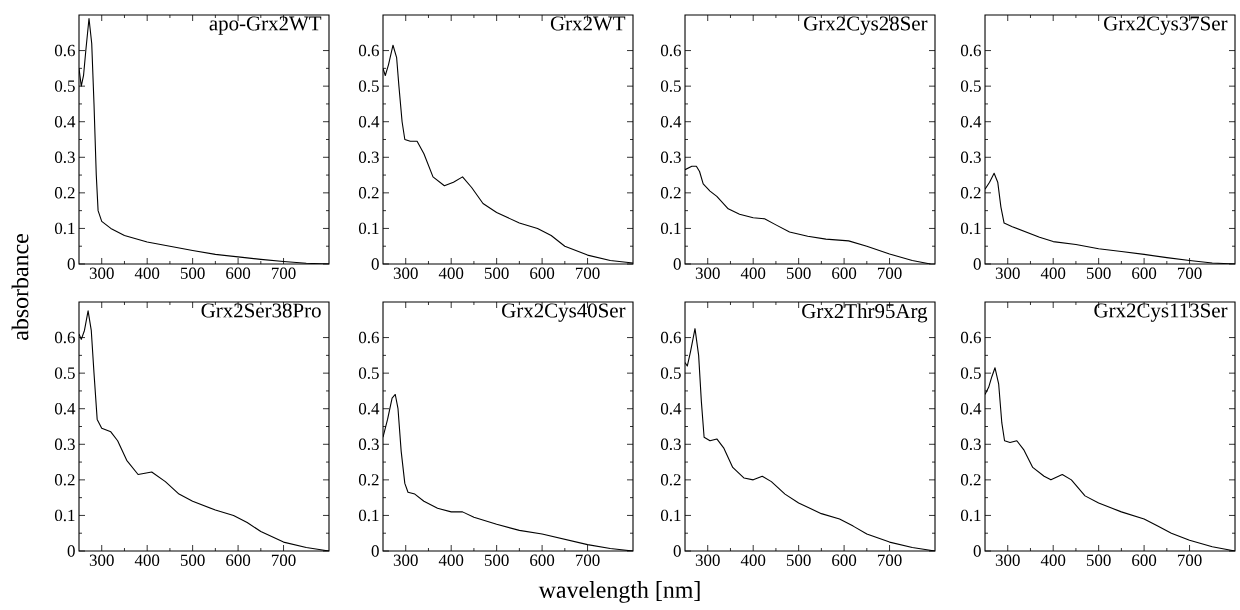 Image resolution: width=1240 pixels, height=610 pixels. What do you see at coordinates (619, 592) in the screenshot?
I see `x-axis-title: wavelength [nm]` at bounding box center [619, 592].